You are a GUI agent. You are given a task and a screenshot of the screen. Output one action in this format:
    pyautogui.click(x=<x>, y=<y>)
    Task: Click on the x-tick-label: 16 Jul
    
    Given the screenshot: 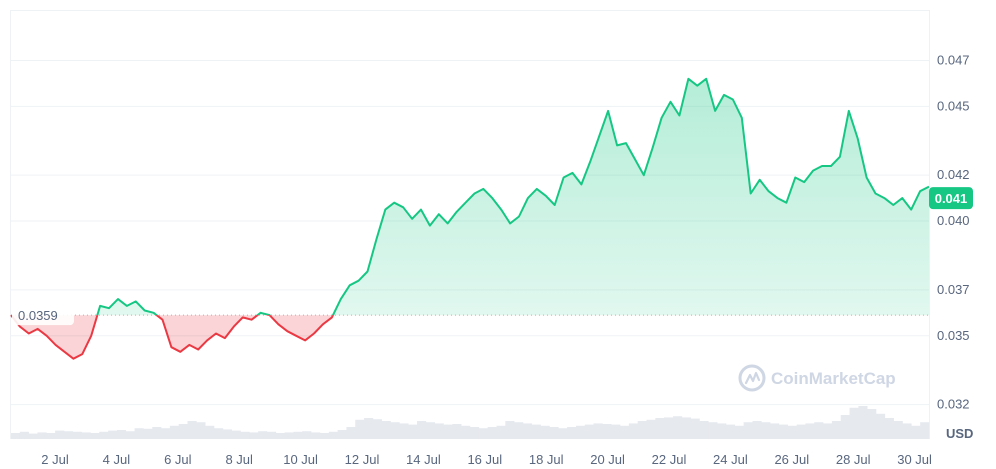 What is the action you would take?
    pyautogui.click(x=484, y=459)
    